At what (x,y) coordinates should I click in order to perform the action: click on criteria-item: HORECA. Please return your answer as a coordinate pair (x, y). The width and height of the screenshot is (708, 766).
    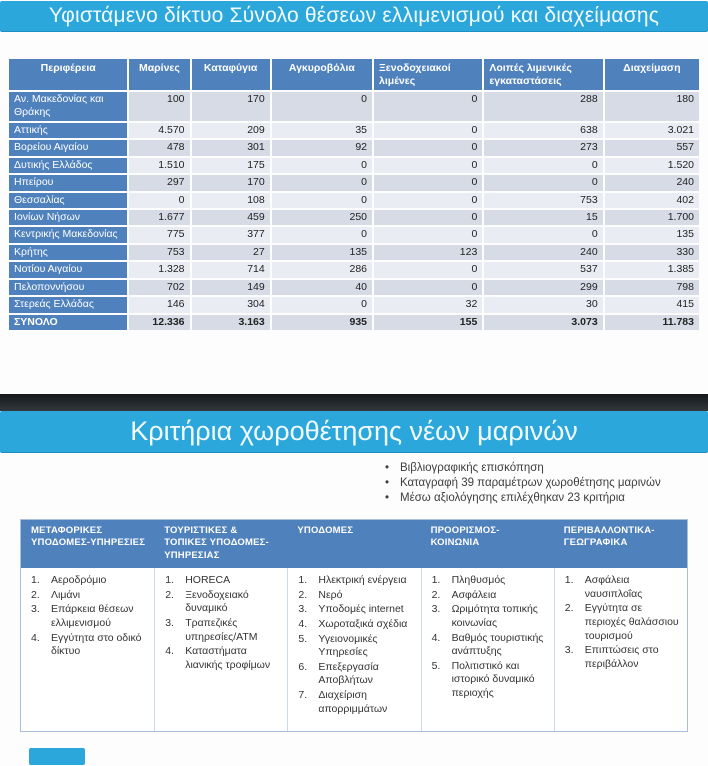
    Looking at the image, I should click on (198, 580).